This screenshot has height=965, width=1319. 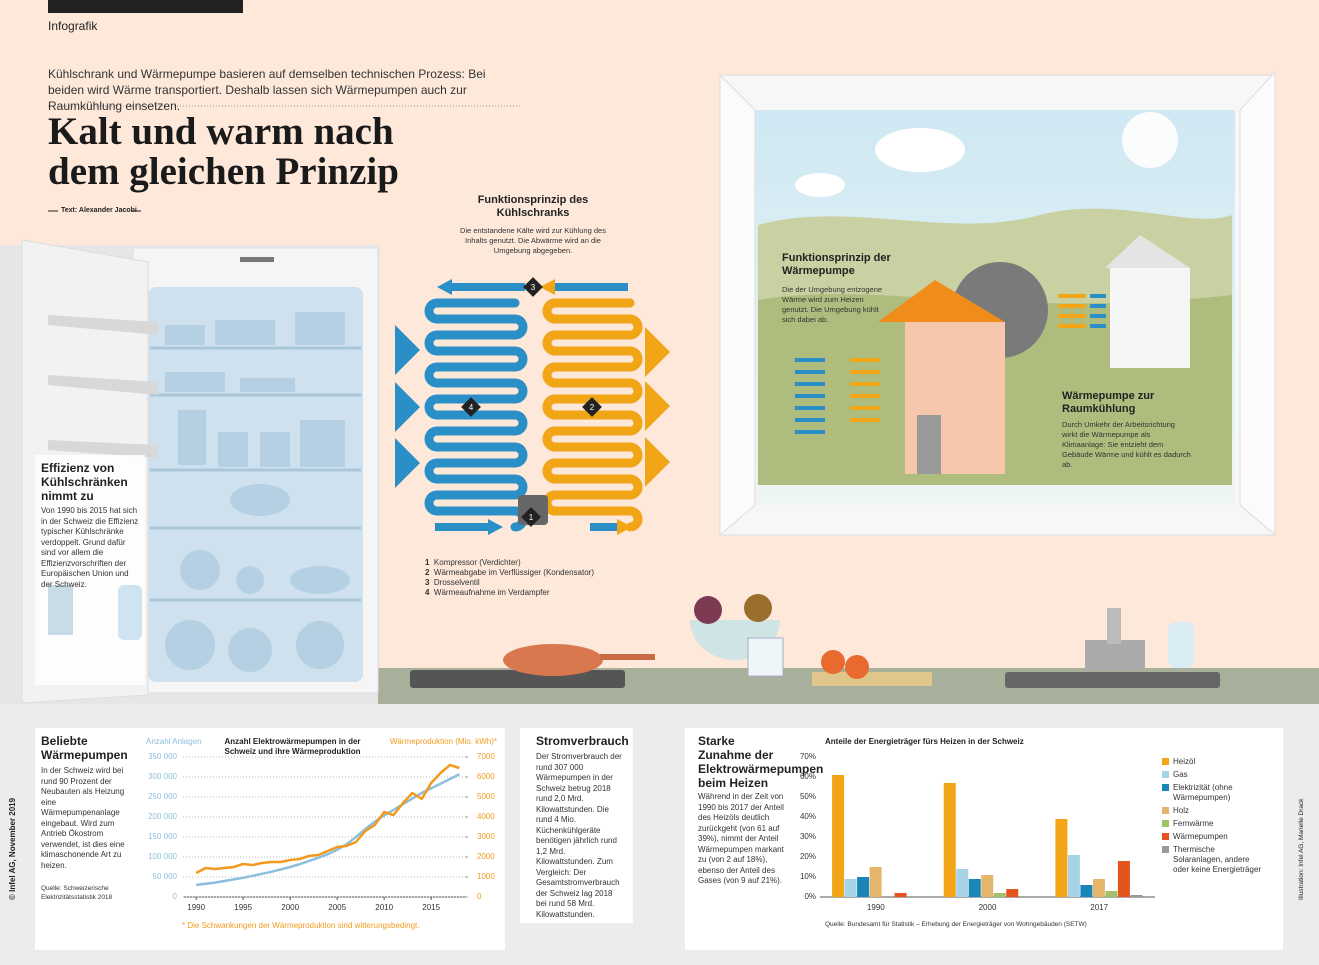 What do you see at coordinates (456, 582) in the screenshot?
I see `step-label: Drosselventil` at bounding box center [456, 582].